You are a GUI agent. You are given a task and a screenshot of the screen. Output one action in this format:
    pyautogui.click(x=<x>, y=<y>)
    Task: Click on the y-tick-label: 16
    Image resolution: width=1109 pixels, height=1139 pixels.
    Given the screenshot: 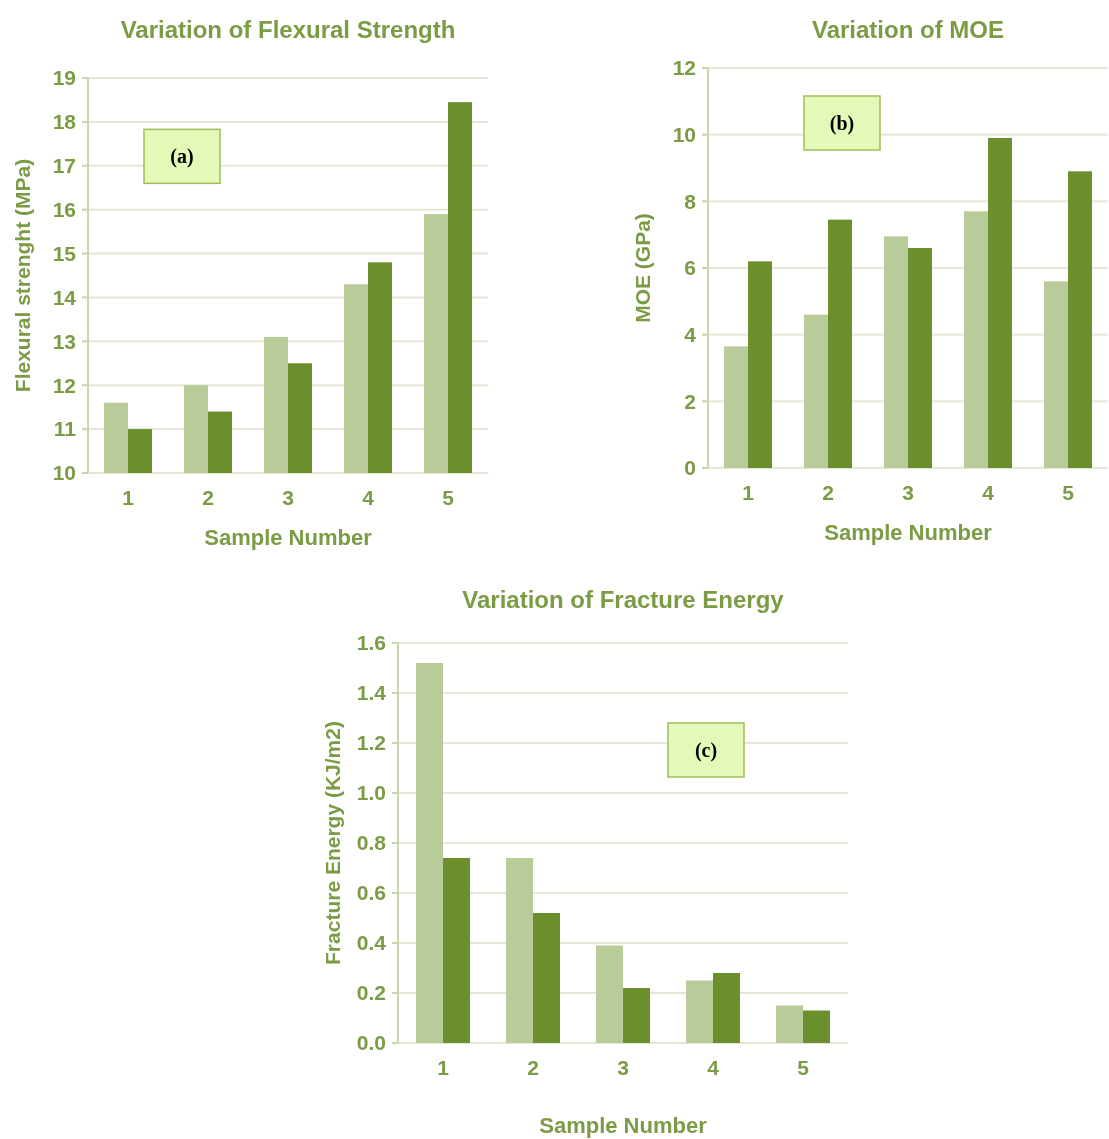 What is the action you would take?
    pyautogui.click(x=64, y=210)
    